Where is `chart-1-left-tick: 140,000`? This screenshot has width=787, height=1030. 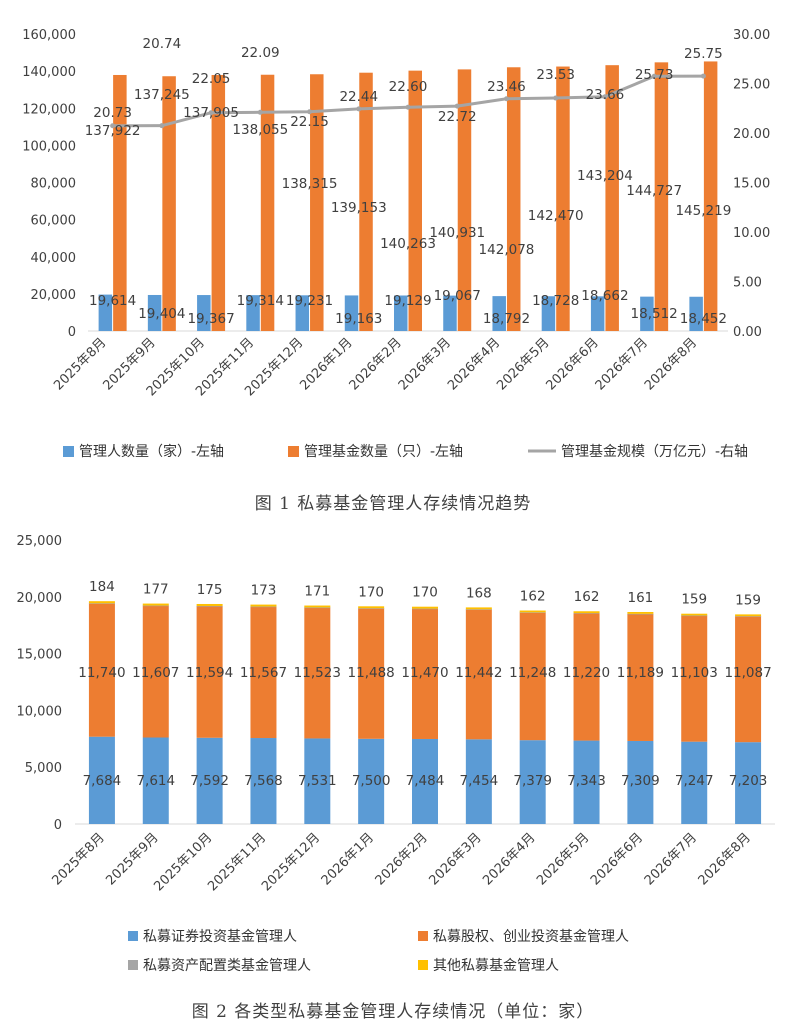
chart-1-left-tick: 140,000 is located at coordinates (49, 72).